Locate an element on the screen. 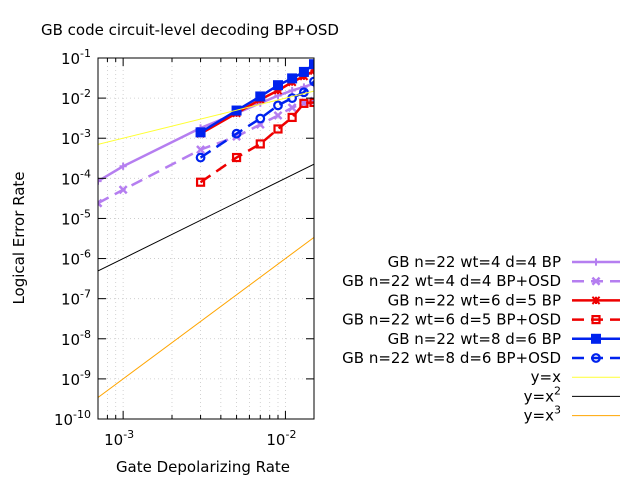 Image resolution: width=640 pixels, height=484 pixels. x-axis-label: Gate Depolarizing Rate is located at coordinates (203, 467).